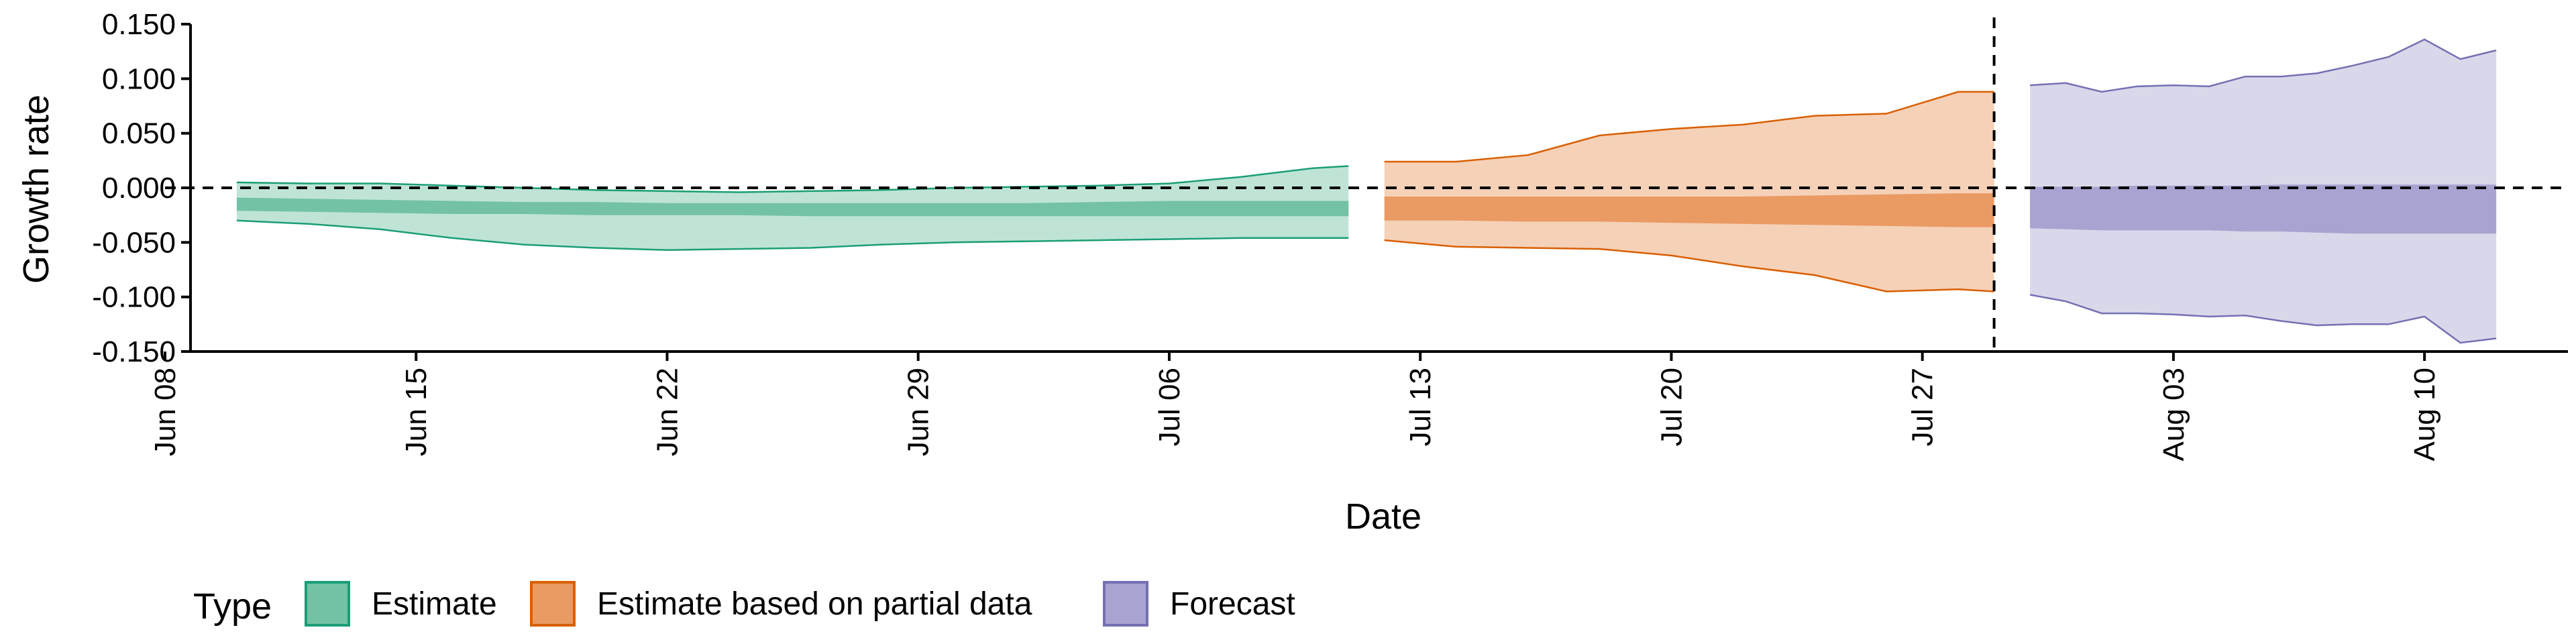  I want to click on y-tick-label: 0.150, so click(139, 24).